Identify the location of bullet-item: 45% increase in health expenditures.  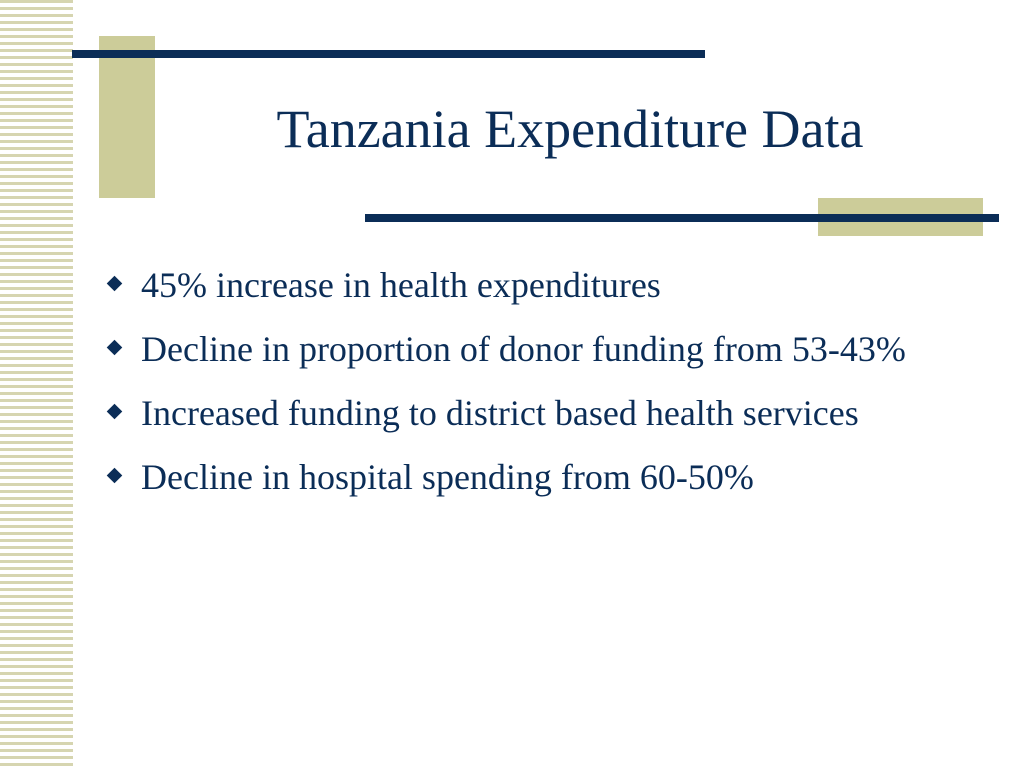
(545, 285).